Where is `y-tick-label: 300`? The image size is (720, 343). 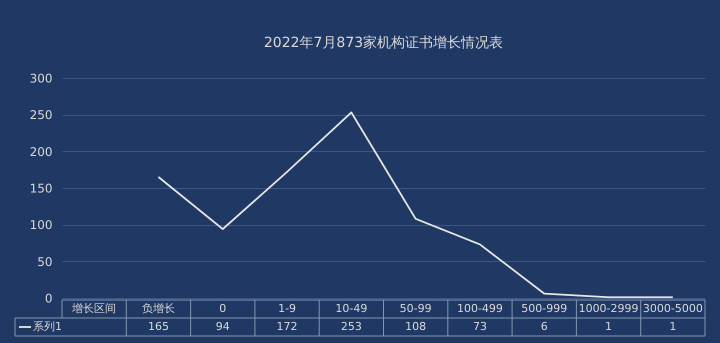
y-tick-label: 300 is located at coordinates (41, 79).